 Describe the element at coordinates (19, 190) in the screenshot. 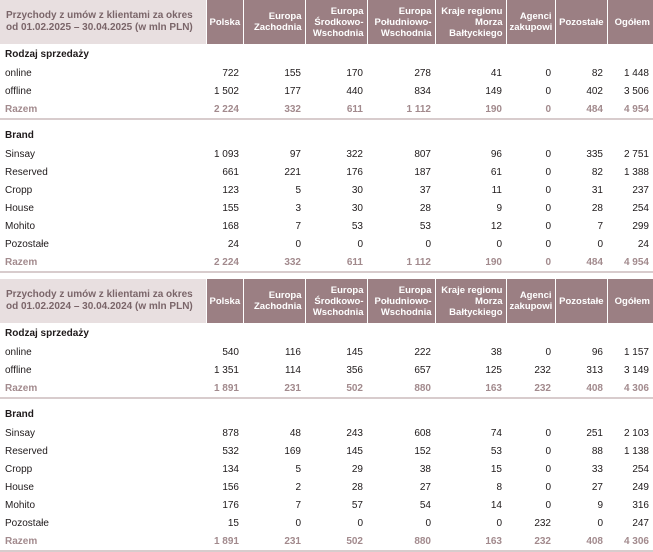

I see `row-label: Cropp` at that location.